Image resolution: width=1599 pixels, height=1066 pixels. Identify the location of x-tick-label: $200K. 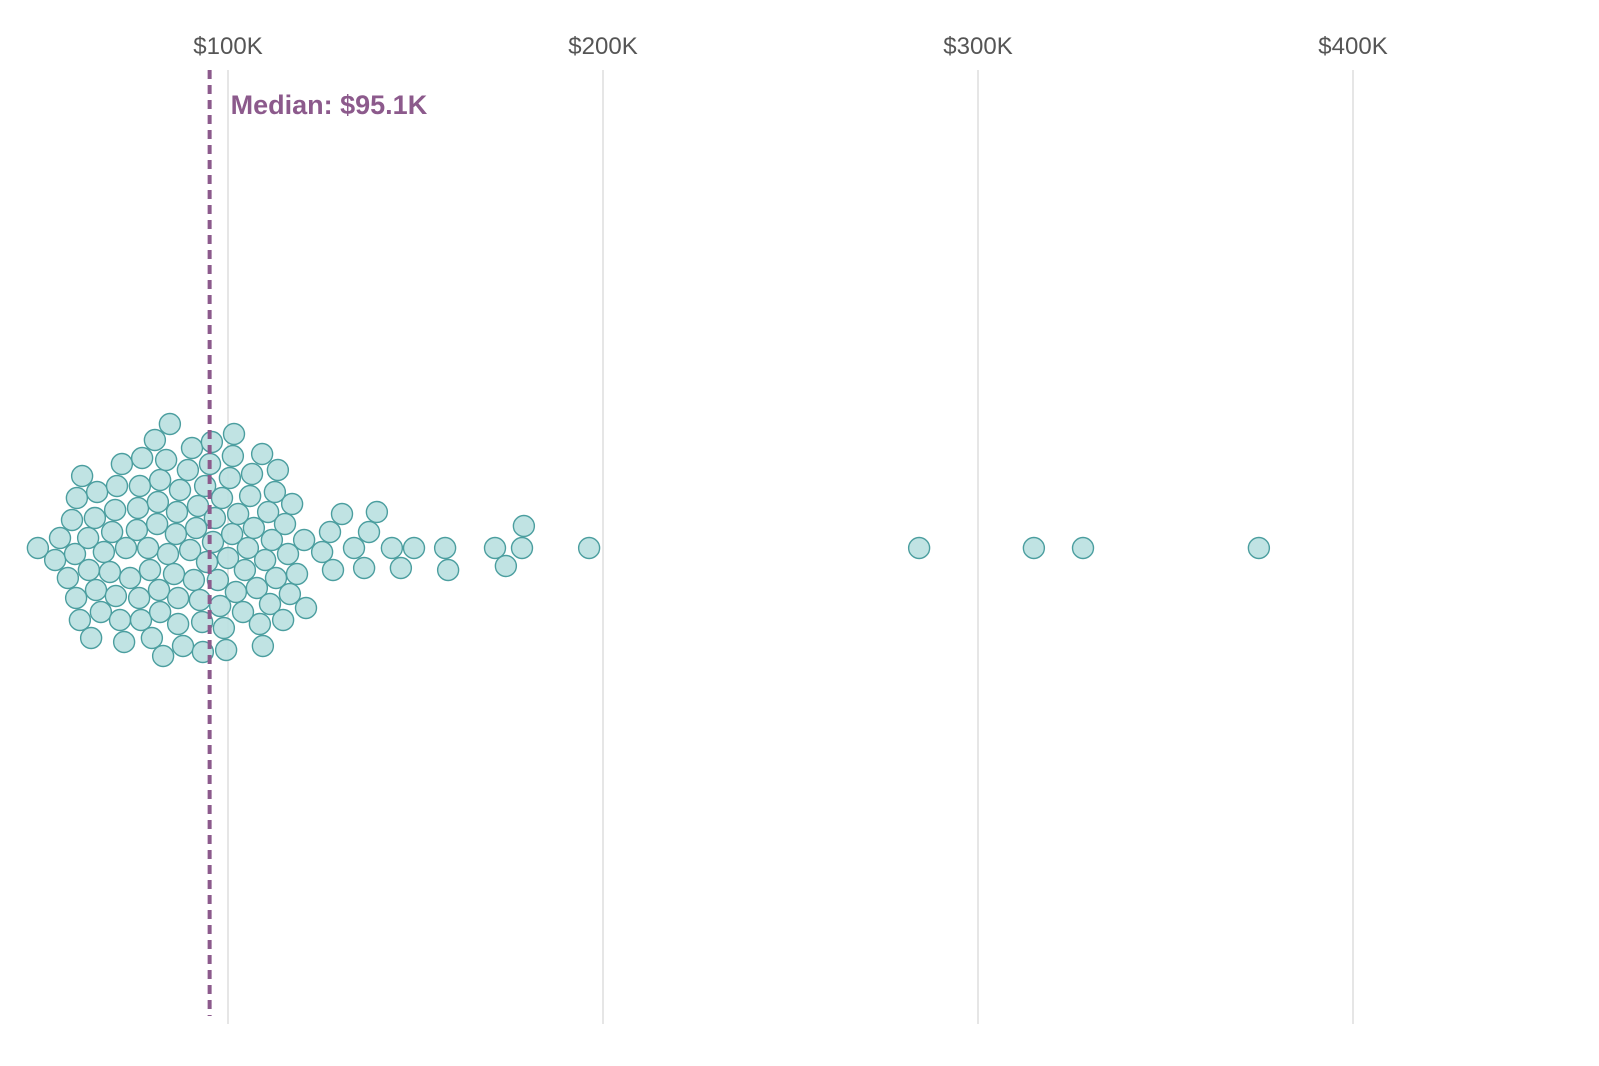
(602, 46).